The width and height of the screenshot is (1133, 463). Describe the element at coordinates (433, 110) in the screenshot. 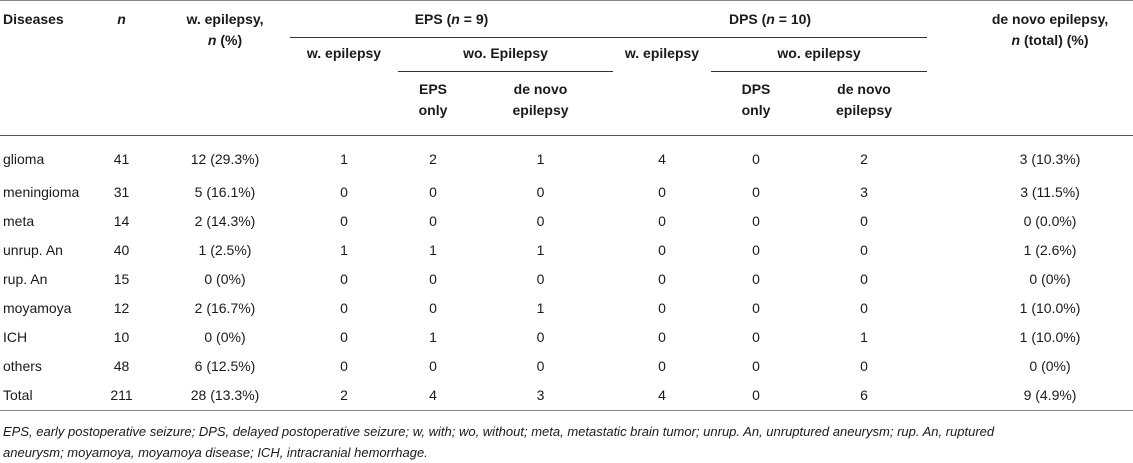

I see `header-eps-only-line2: only` at that location.